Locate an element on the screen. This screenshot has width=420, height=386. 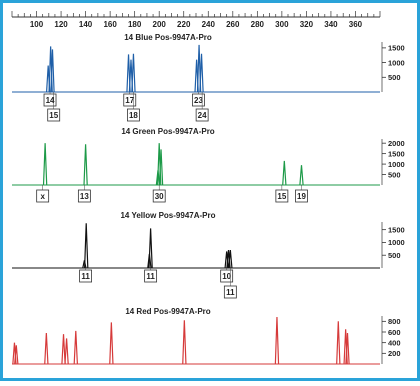
x-tick-label: 360 is located at coordinates (356, 24).